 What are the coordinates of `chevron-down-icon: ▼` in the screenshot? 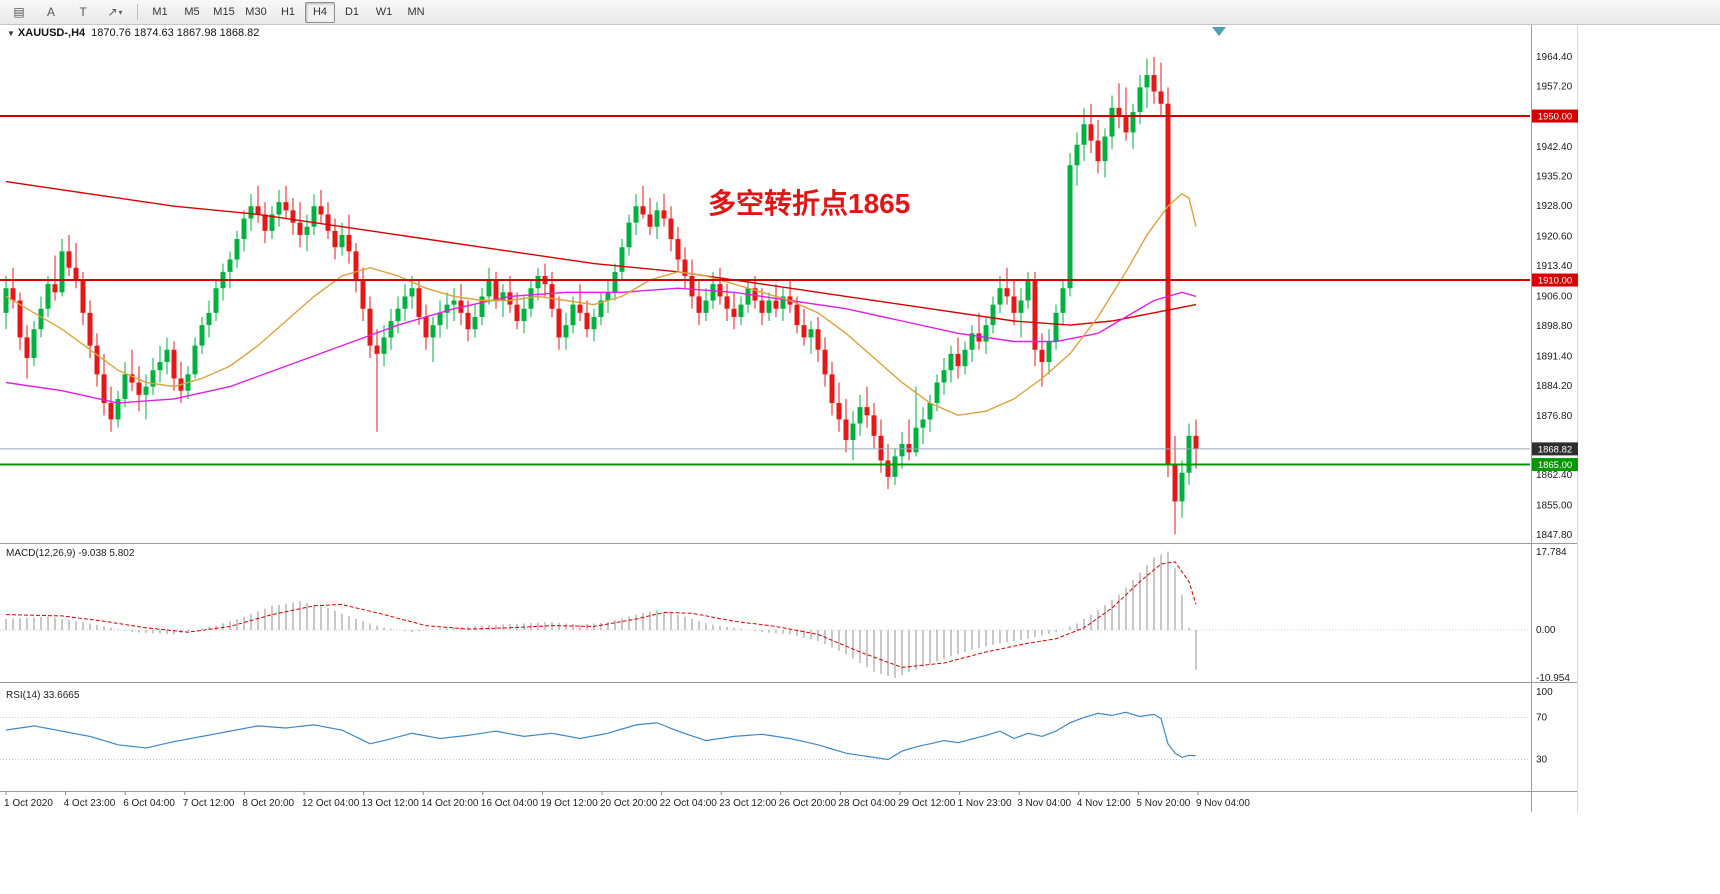 It's located at (11, 33).